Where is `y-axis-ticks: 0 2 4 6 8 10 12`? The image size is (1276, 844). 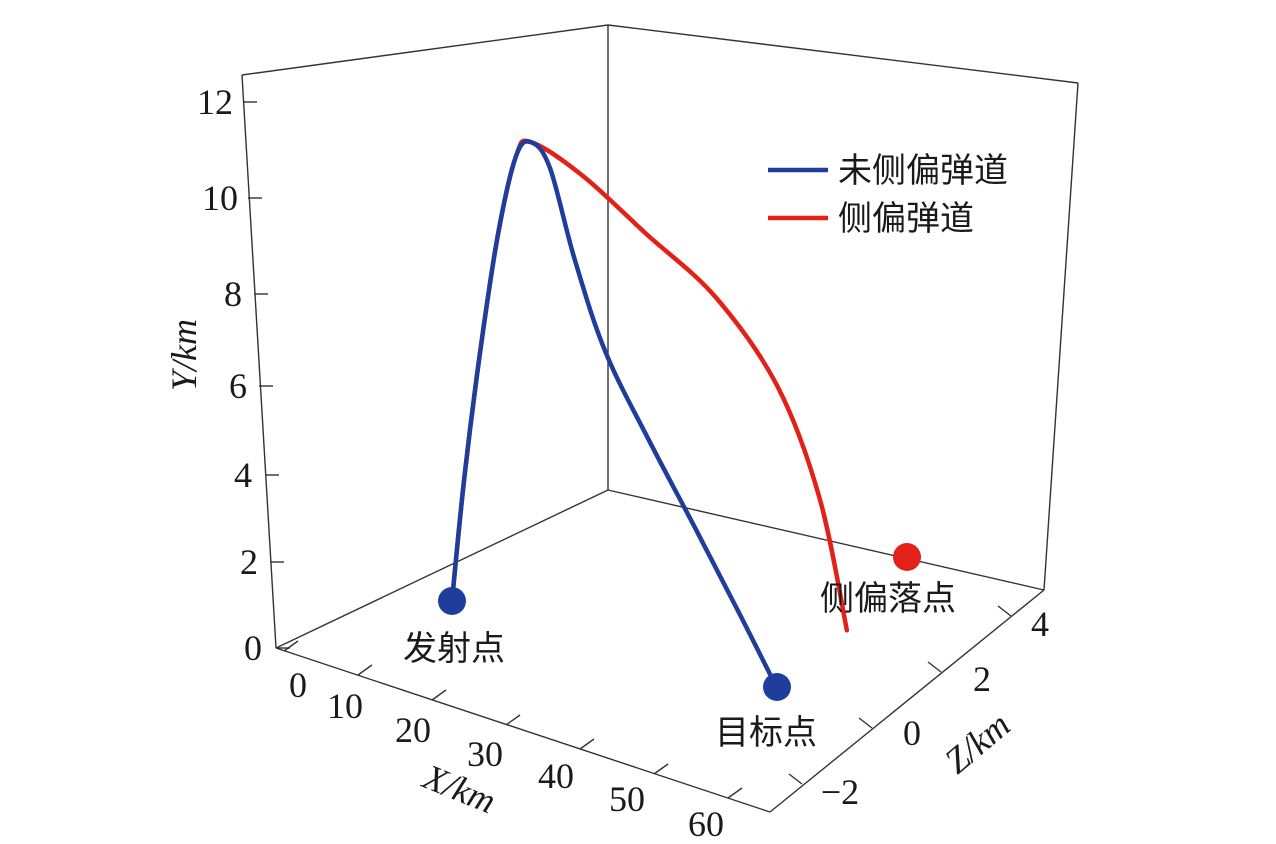 y-axis-ticks: 0 2 4 6 8 10 12 is located at coordinates (243, 375).